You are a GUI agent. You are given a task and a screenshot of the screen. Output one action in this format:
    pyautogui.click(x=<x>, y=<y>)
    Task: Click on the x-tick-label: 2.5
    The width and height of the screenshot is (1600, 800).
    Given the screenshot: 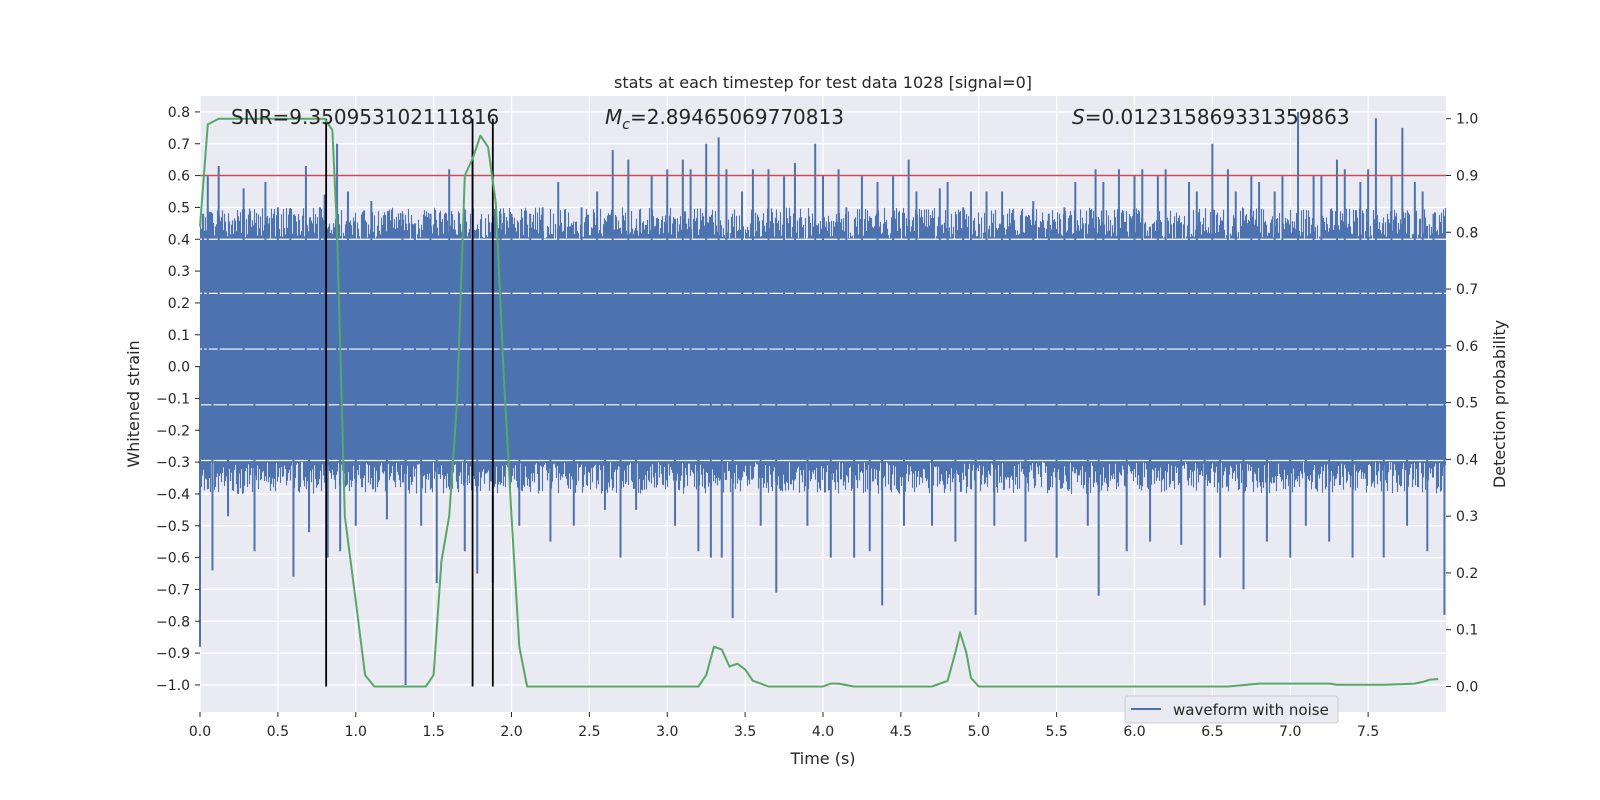 What is the action you would take?
    pyautogui.click(x=589, y=732)
    